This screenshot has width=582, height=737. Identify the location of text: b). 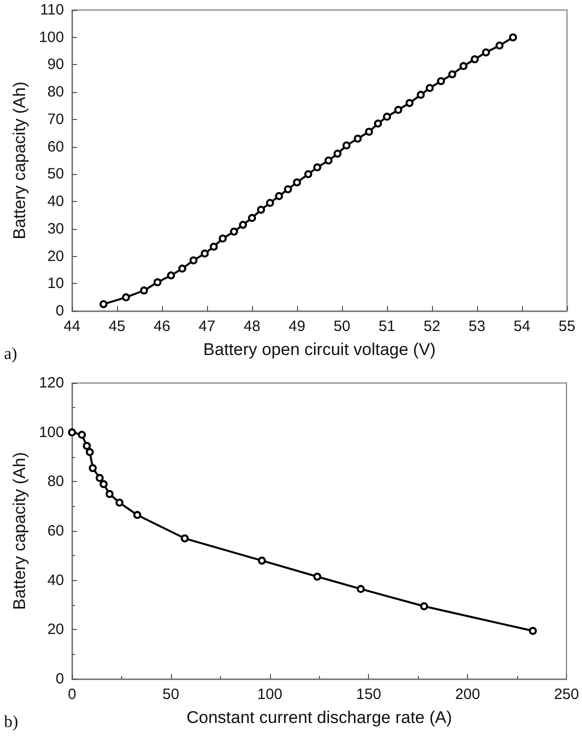
(11, 721).